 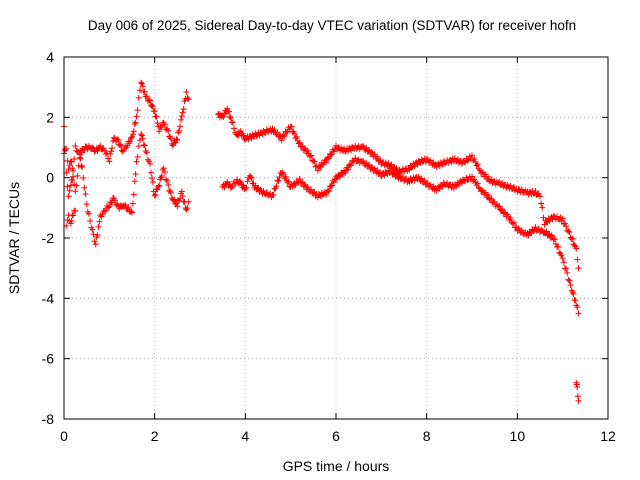 I want to click on x-tick-label: 0, so click(x=64, y=436).